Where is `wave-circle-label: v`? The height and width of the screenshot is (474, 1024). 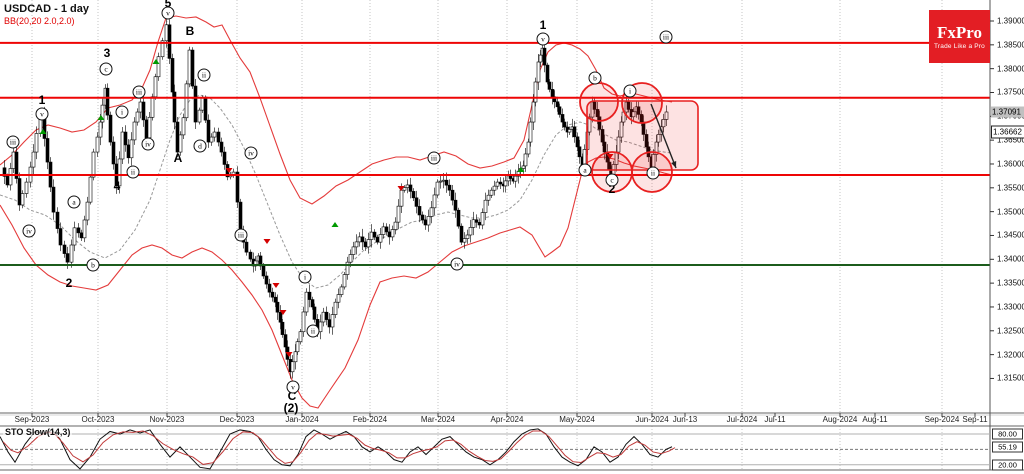
wave-circle-label: v is located at coordinates (543, 39).